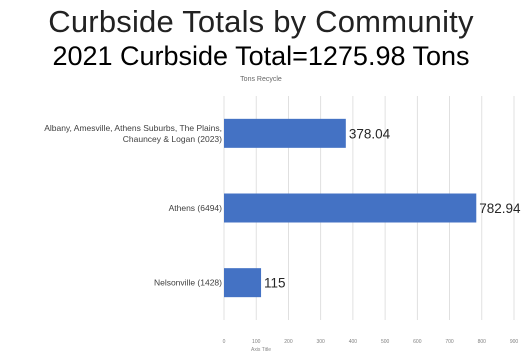 This screenshot has width=522, height=354. I want to click on x-tick-label: 600, so click(417, 342).